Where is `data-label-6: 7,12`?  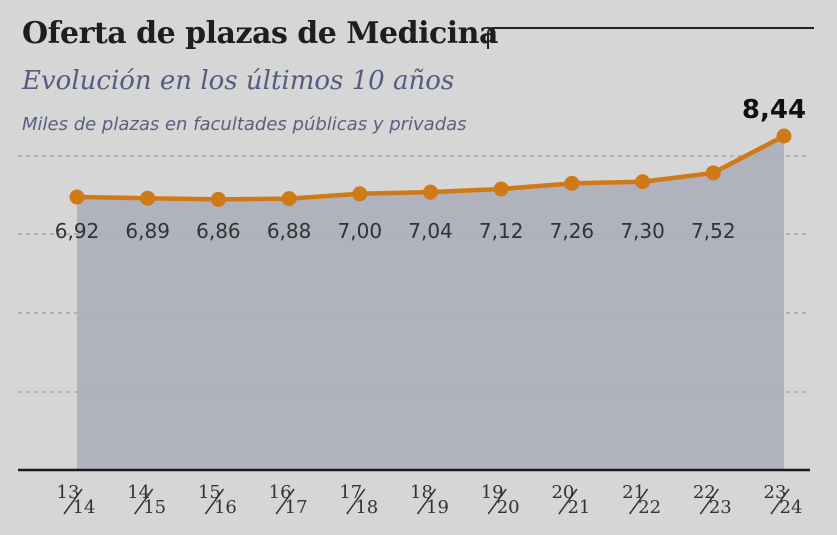 data-label-6: 7,12 is located at coordinates (501, 231).